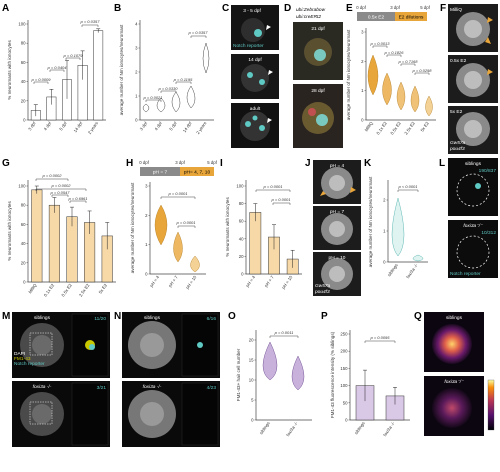  I want to click on panel-label-b: B, so click(117, 8).